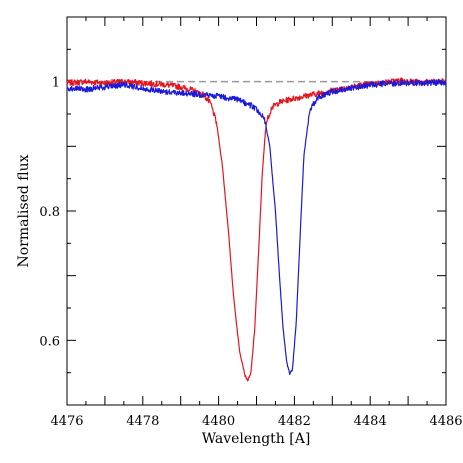 The image size is (463, 463). I want to click on x-tick-label: 4486, so click(445, 421).